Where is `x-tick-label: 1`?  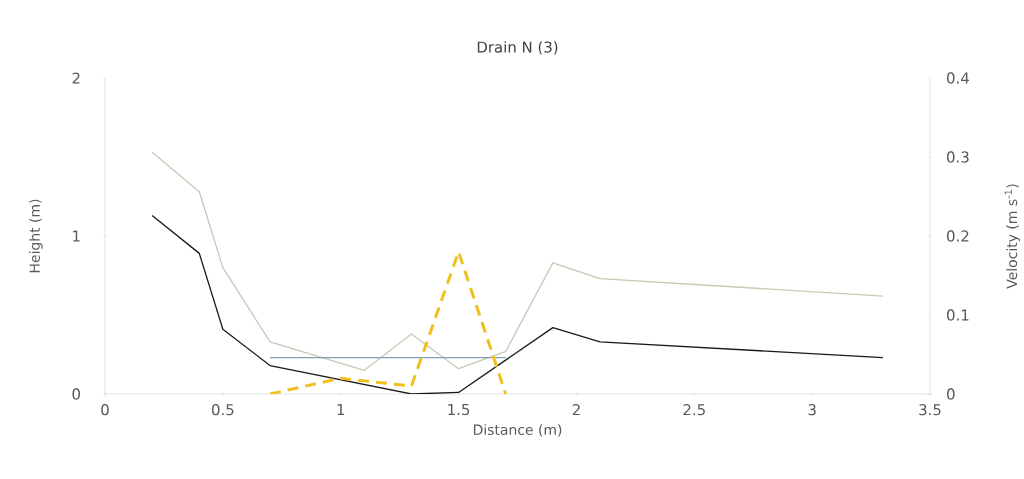
x-tick-label: 1 is located at coordinates (341, 409).